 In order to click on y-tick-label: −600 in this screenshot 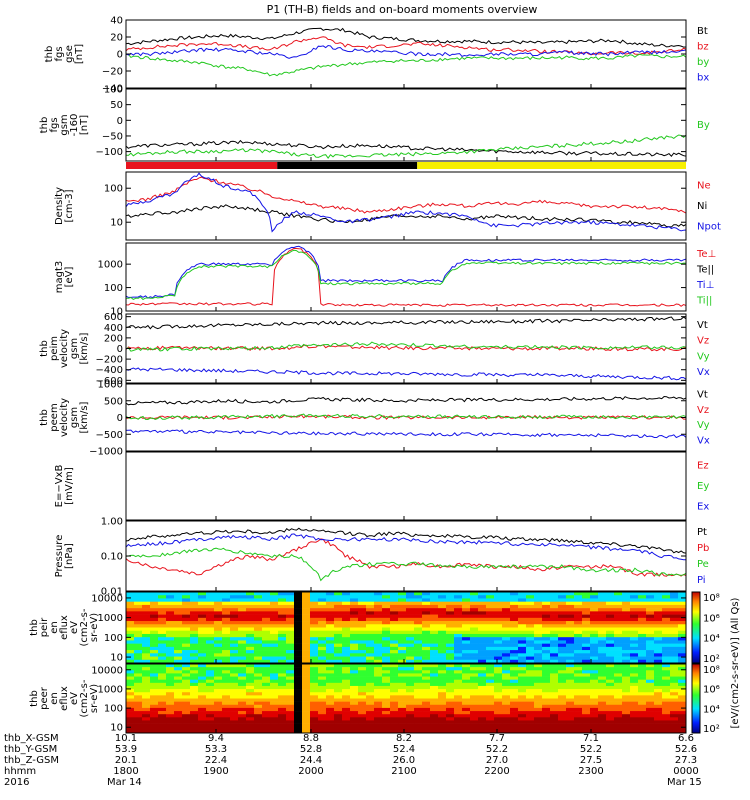, I will do `click(109, 381)`.